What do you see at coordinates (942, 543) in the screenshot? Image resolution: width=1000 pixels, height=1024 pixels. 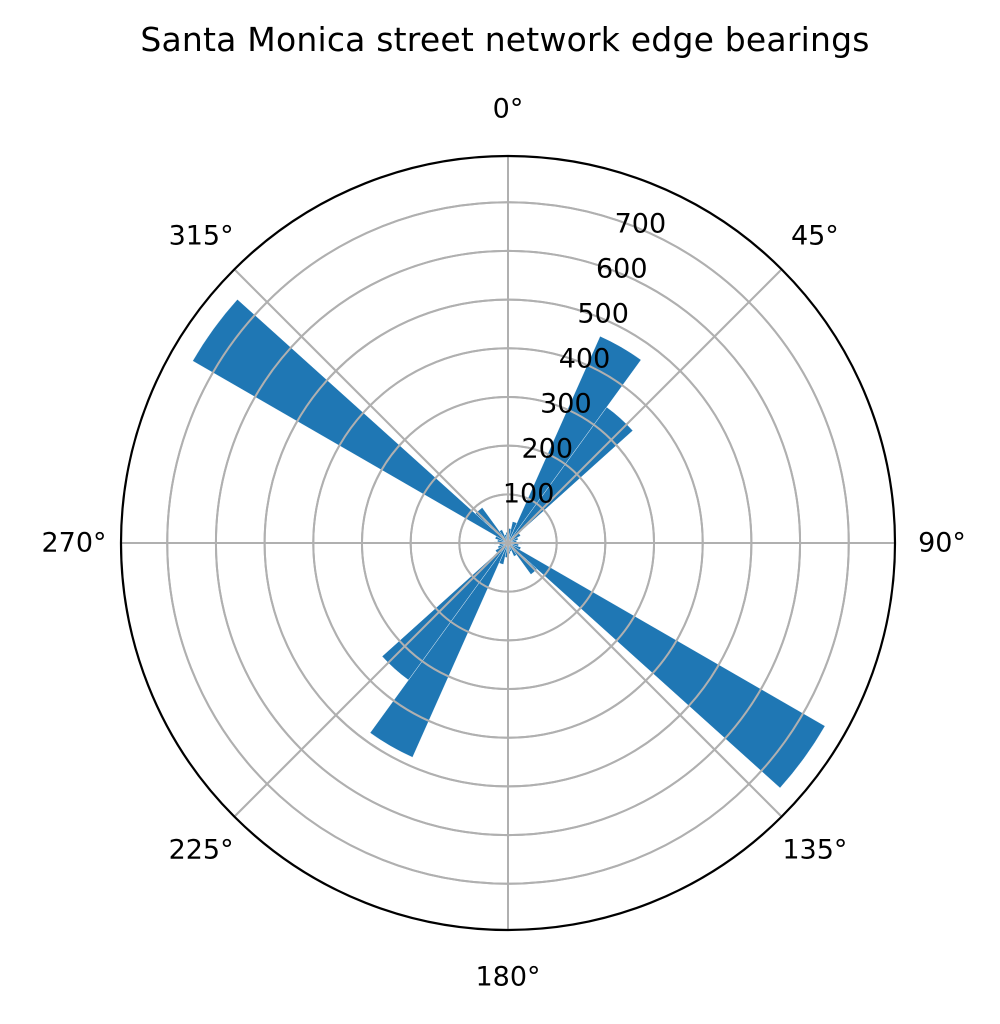 I see `angle-tick-label: 90°` at bounding box center [942, 543].